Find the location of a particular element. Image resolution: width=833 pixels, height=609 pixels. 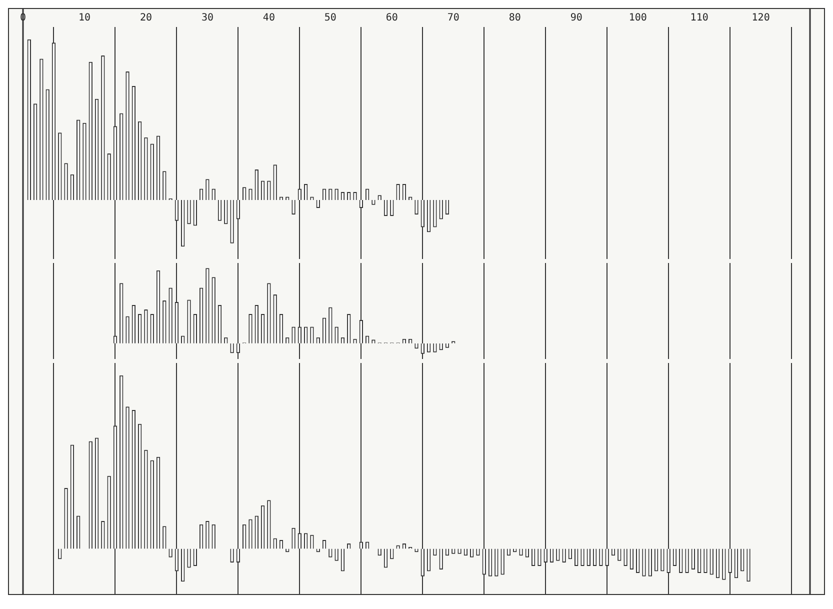

x-tick-label: 30 is located at coordinates (207, 18).